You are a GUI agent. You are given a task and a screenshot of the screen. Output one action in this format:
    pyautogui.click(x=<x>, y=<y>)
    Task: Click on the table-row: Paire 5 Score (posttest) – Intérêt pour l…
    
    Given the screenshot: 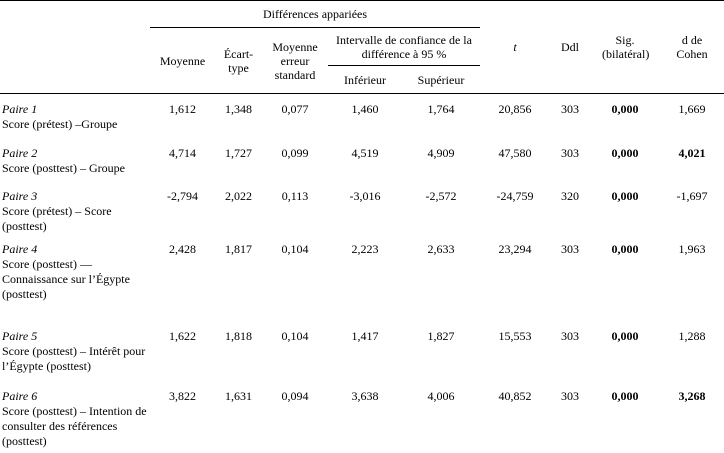 What is the action you would take?
    pyautogui.click(x=362, y=351)
    